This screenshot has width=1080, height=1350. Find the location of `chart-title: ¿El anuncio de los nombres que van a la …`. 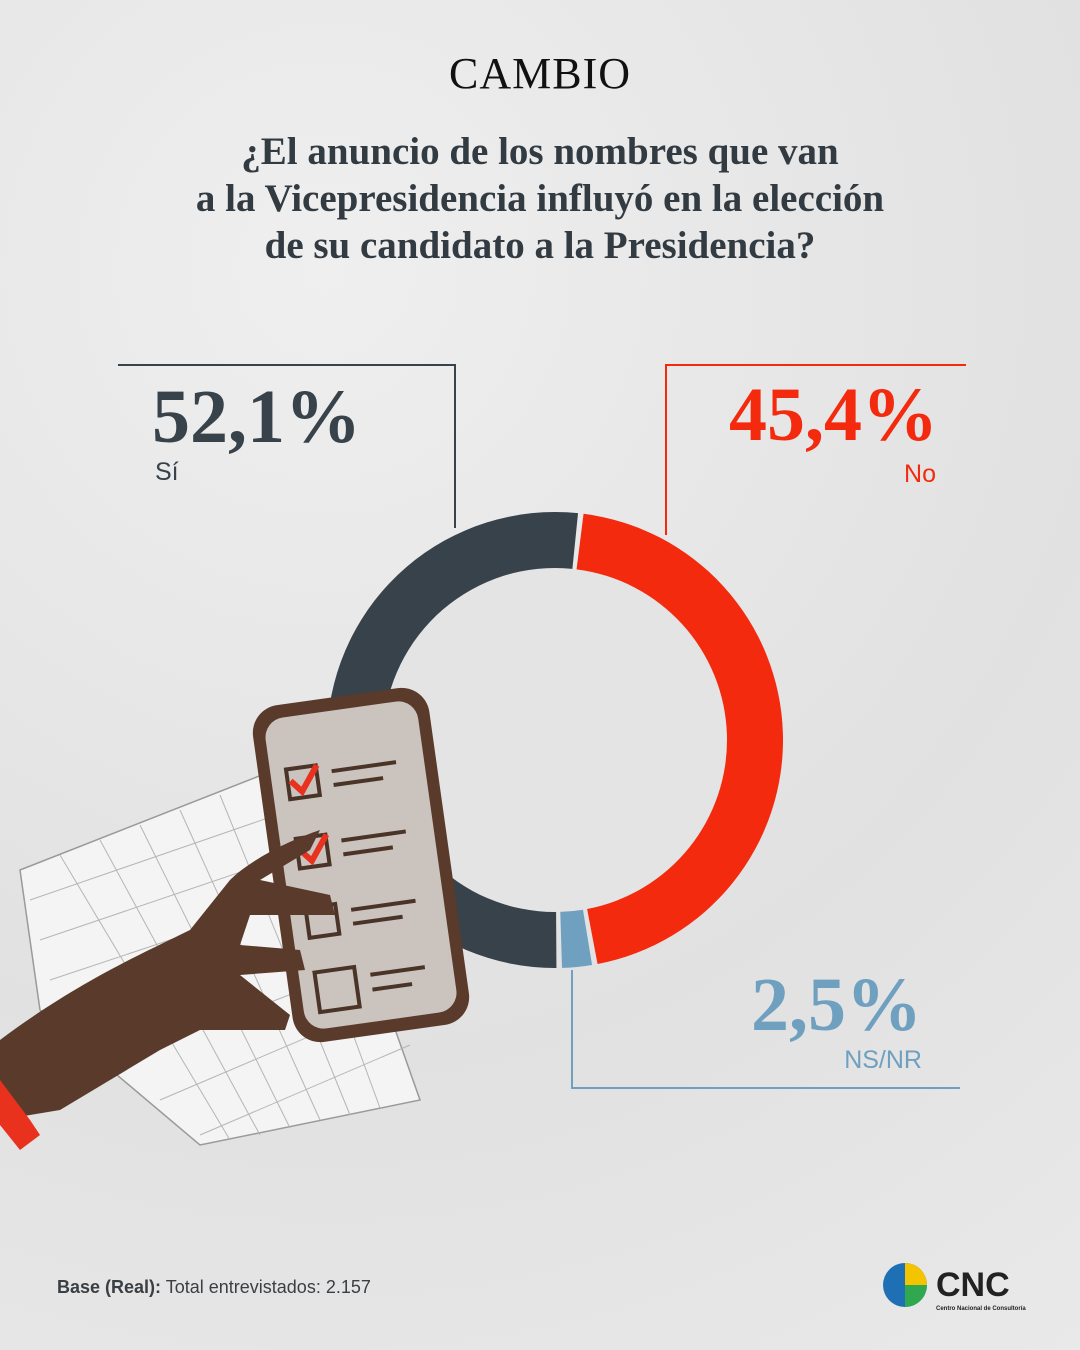

chart-title: ¿El anuncio de los nombres que van a la … is located at coordinates (540, 198).